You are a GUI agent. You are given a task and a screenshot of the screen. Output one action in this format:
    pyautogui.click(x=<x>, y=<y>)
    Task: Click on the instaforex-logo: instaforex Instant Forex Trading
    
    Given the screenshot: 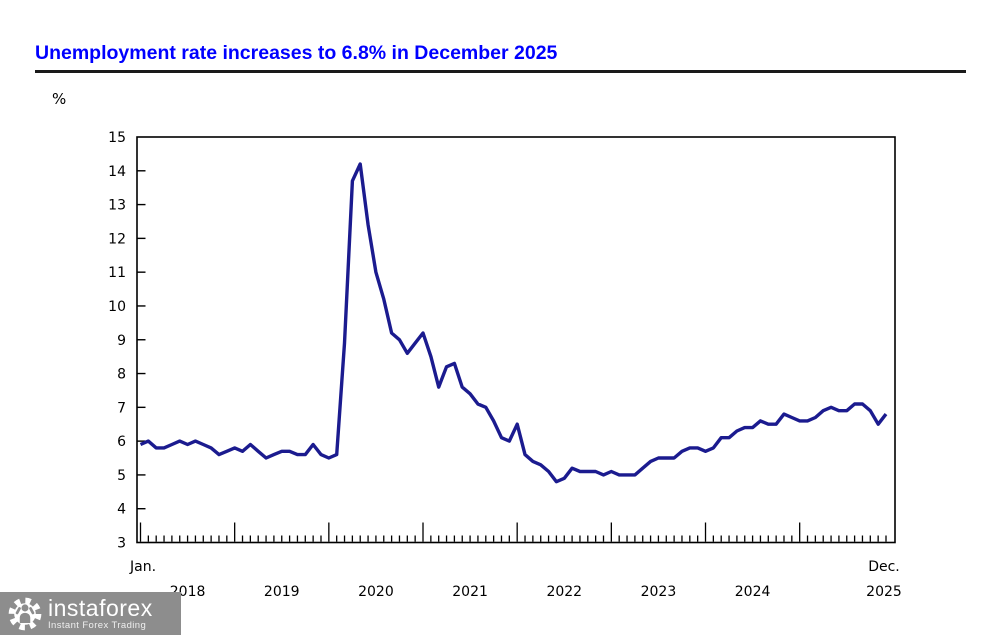 What is the action you would take?
    pyautogui.click(x=90, y=613)
    